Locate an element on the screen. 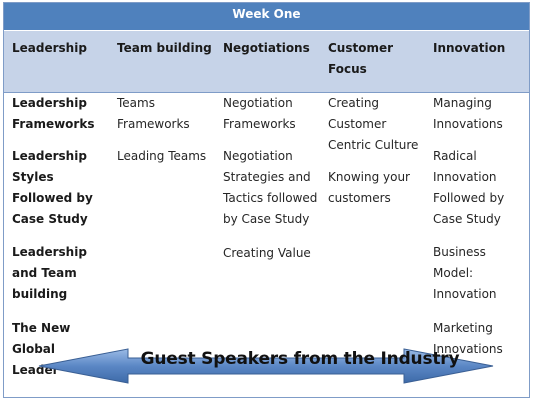 Image resolution: width=534 pixels, height=403 pixels. header-leadership: Leadership is located at coordinates (49, 48).